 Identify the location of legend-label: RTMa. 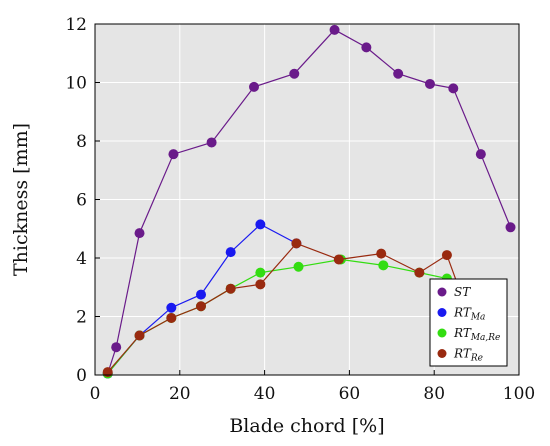
(469, 314).